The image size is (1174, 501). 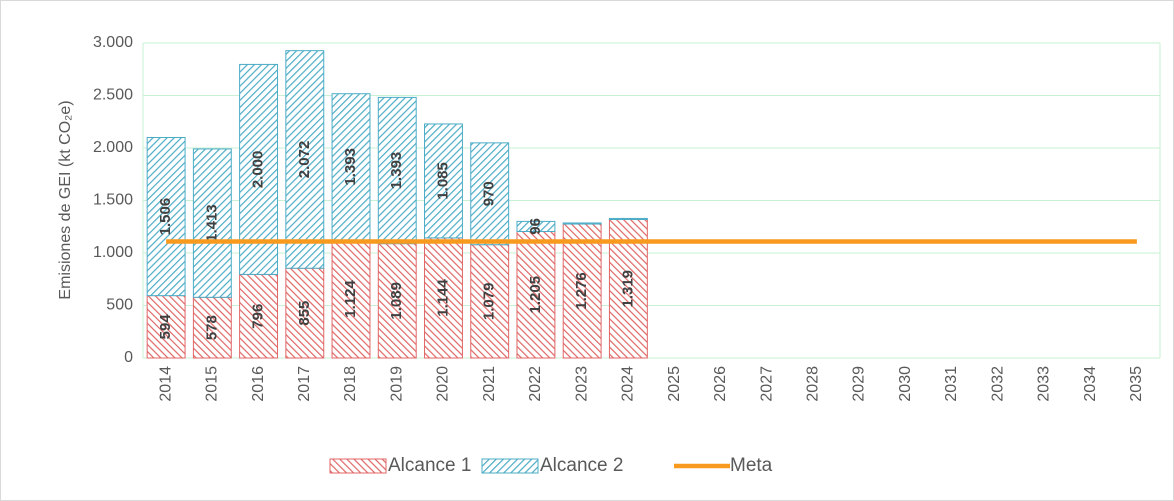 I want to click on x-tick-label: 2029, so click(x=859, y=384).